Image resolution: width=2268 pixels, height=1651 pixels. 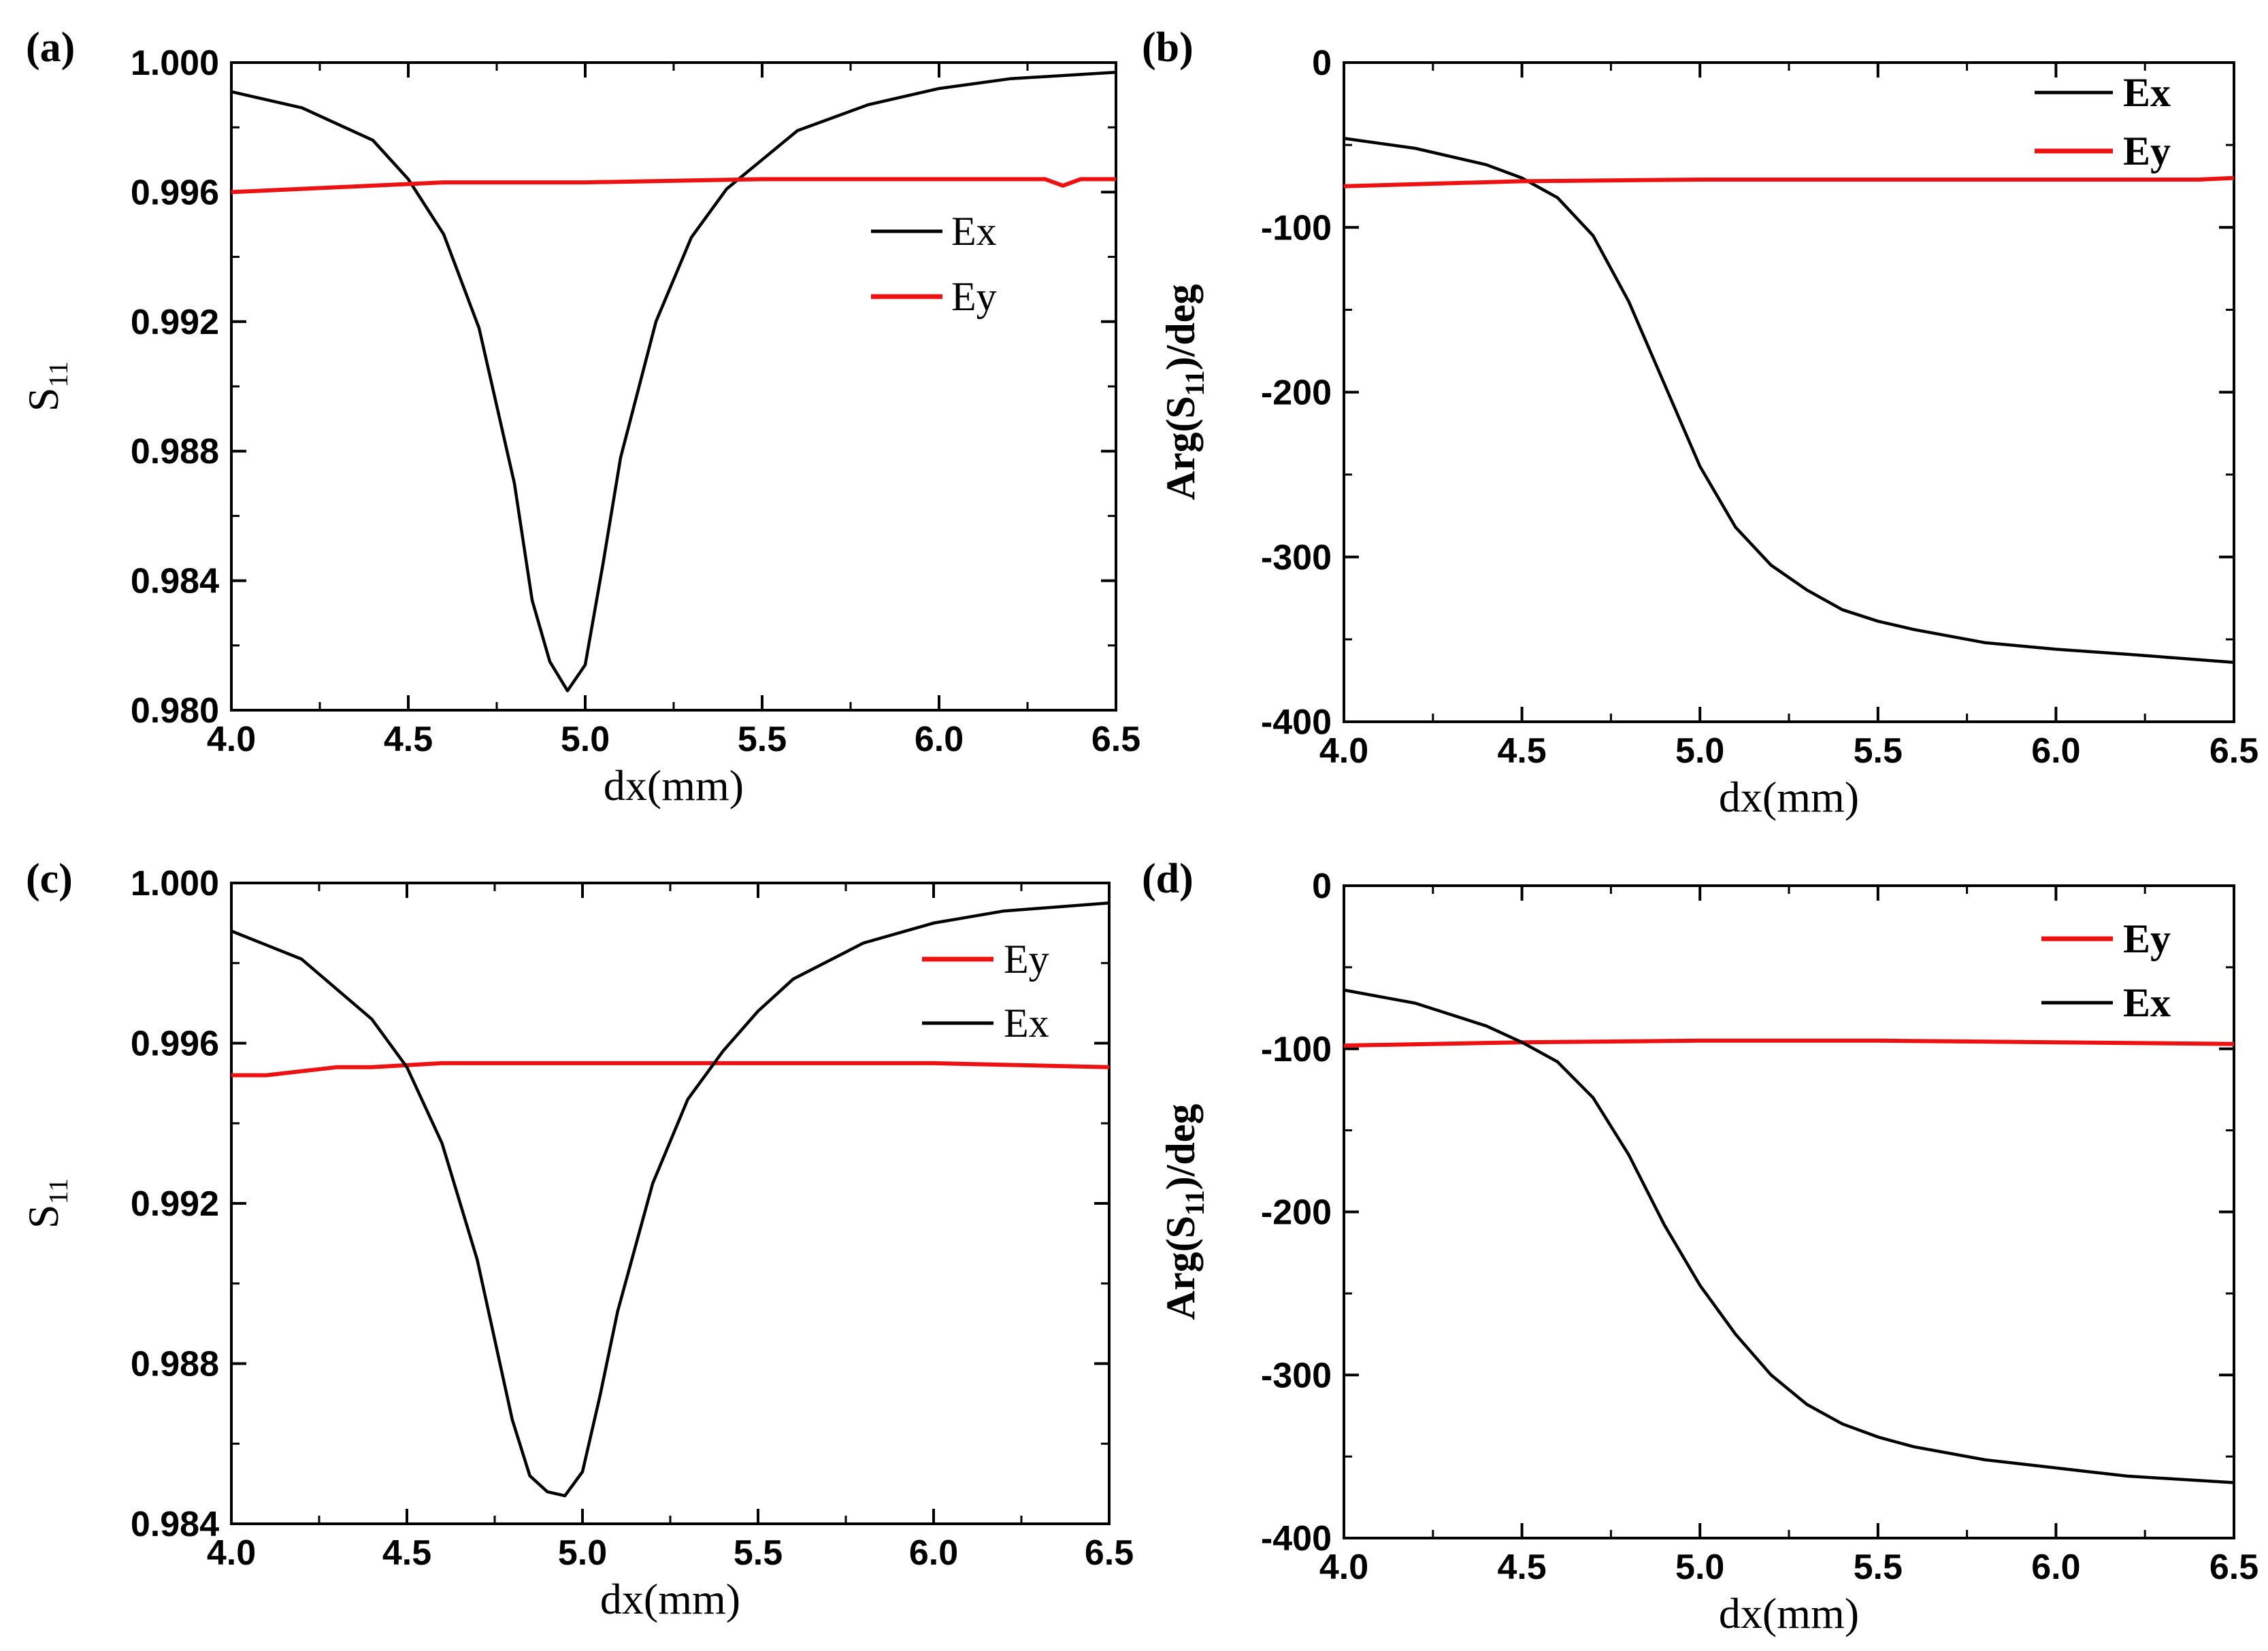 I want to click on panel-label: (c), so click(x=49, y=879).